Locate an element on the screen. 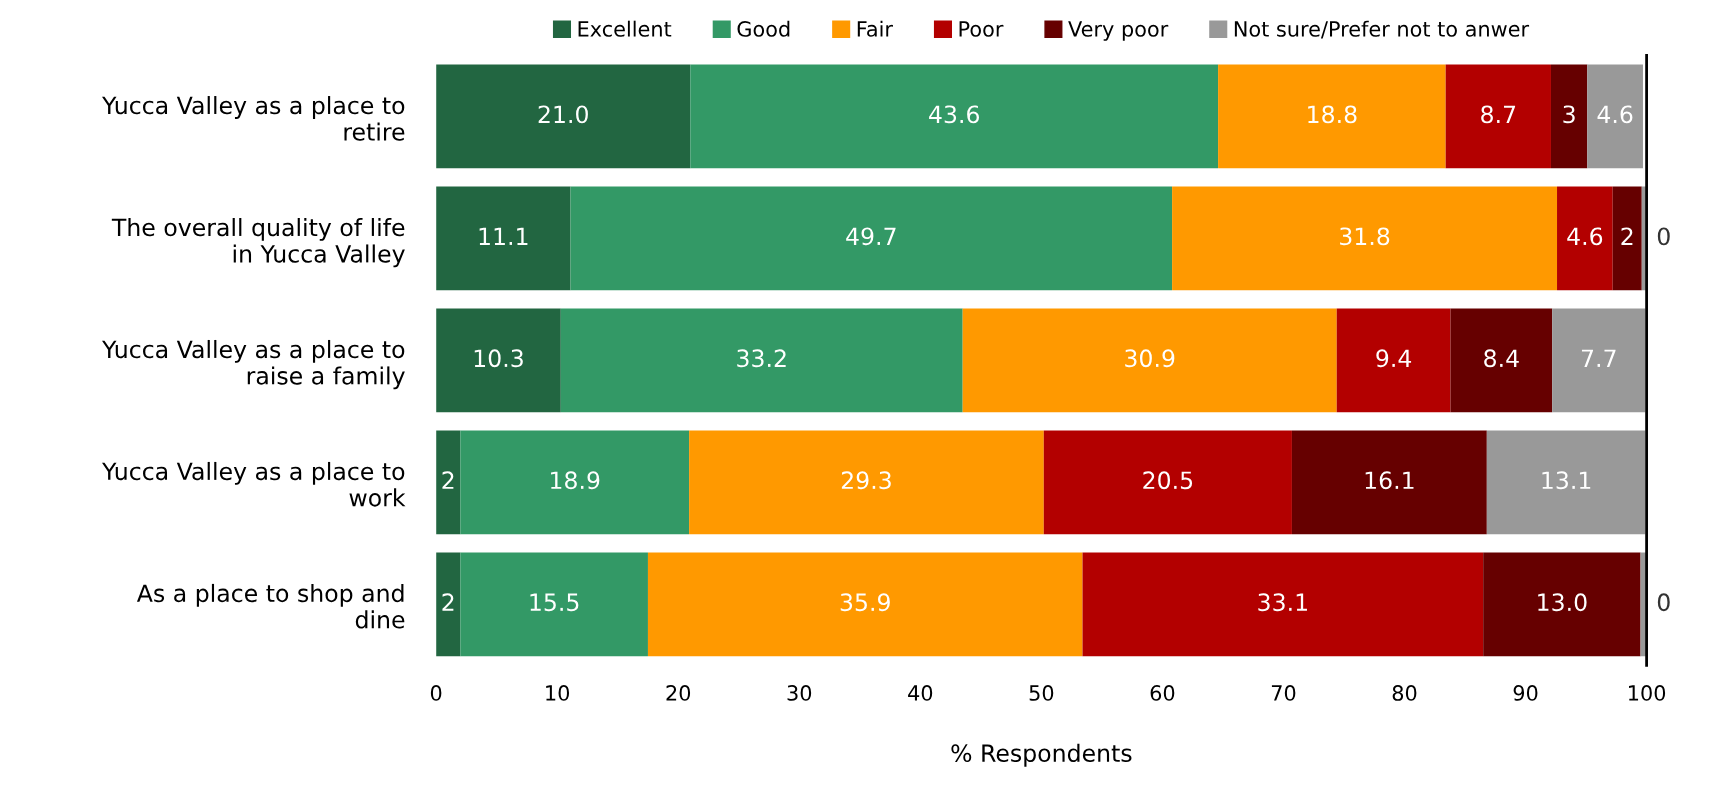 The height and width of the screenshot is (792, 1717). data-label: 35.9 is located at coordinates (865, 602).